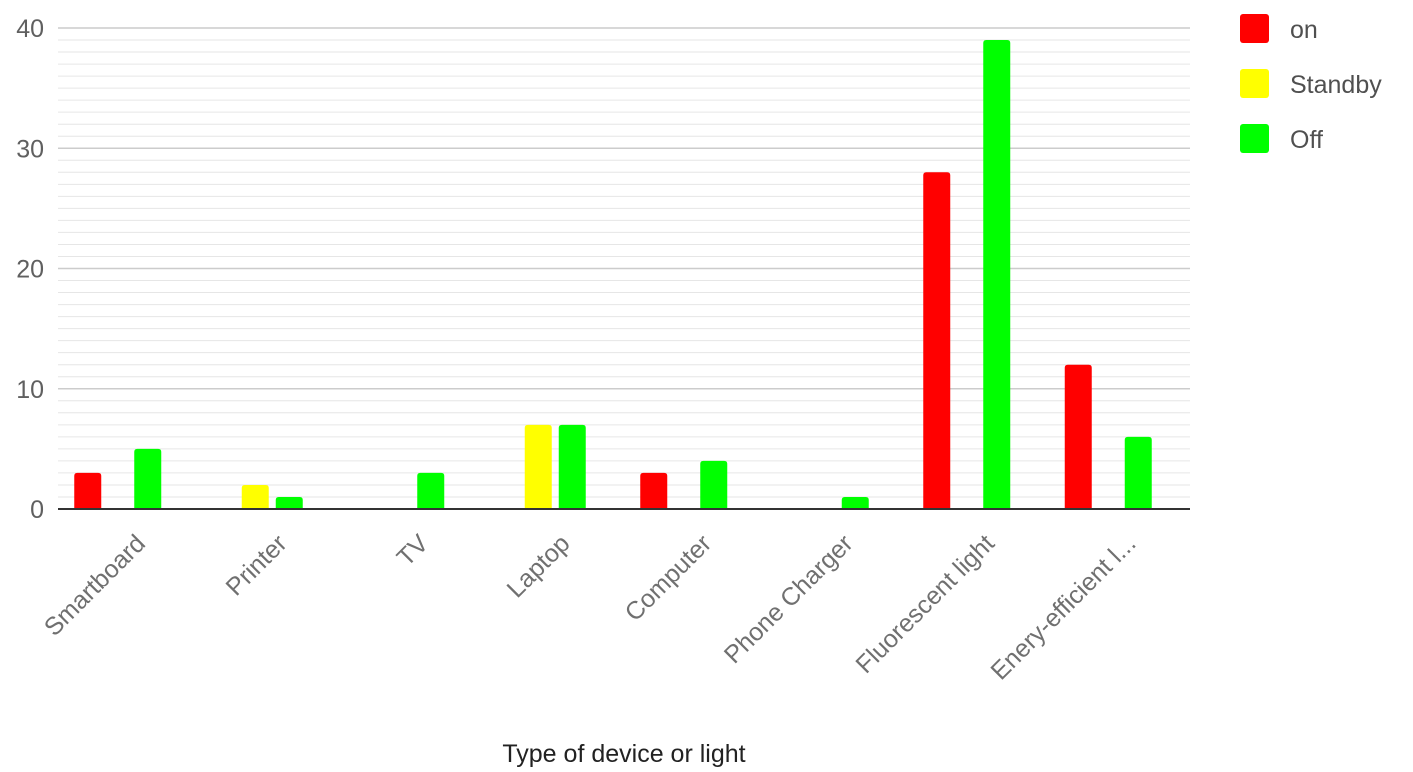  Describe the element at coordinates (30, 29) in the screenshot. I see `y-tick-label: 40` at that location.